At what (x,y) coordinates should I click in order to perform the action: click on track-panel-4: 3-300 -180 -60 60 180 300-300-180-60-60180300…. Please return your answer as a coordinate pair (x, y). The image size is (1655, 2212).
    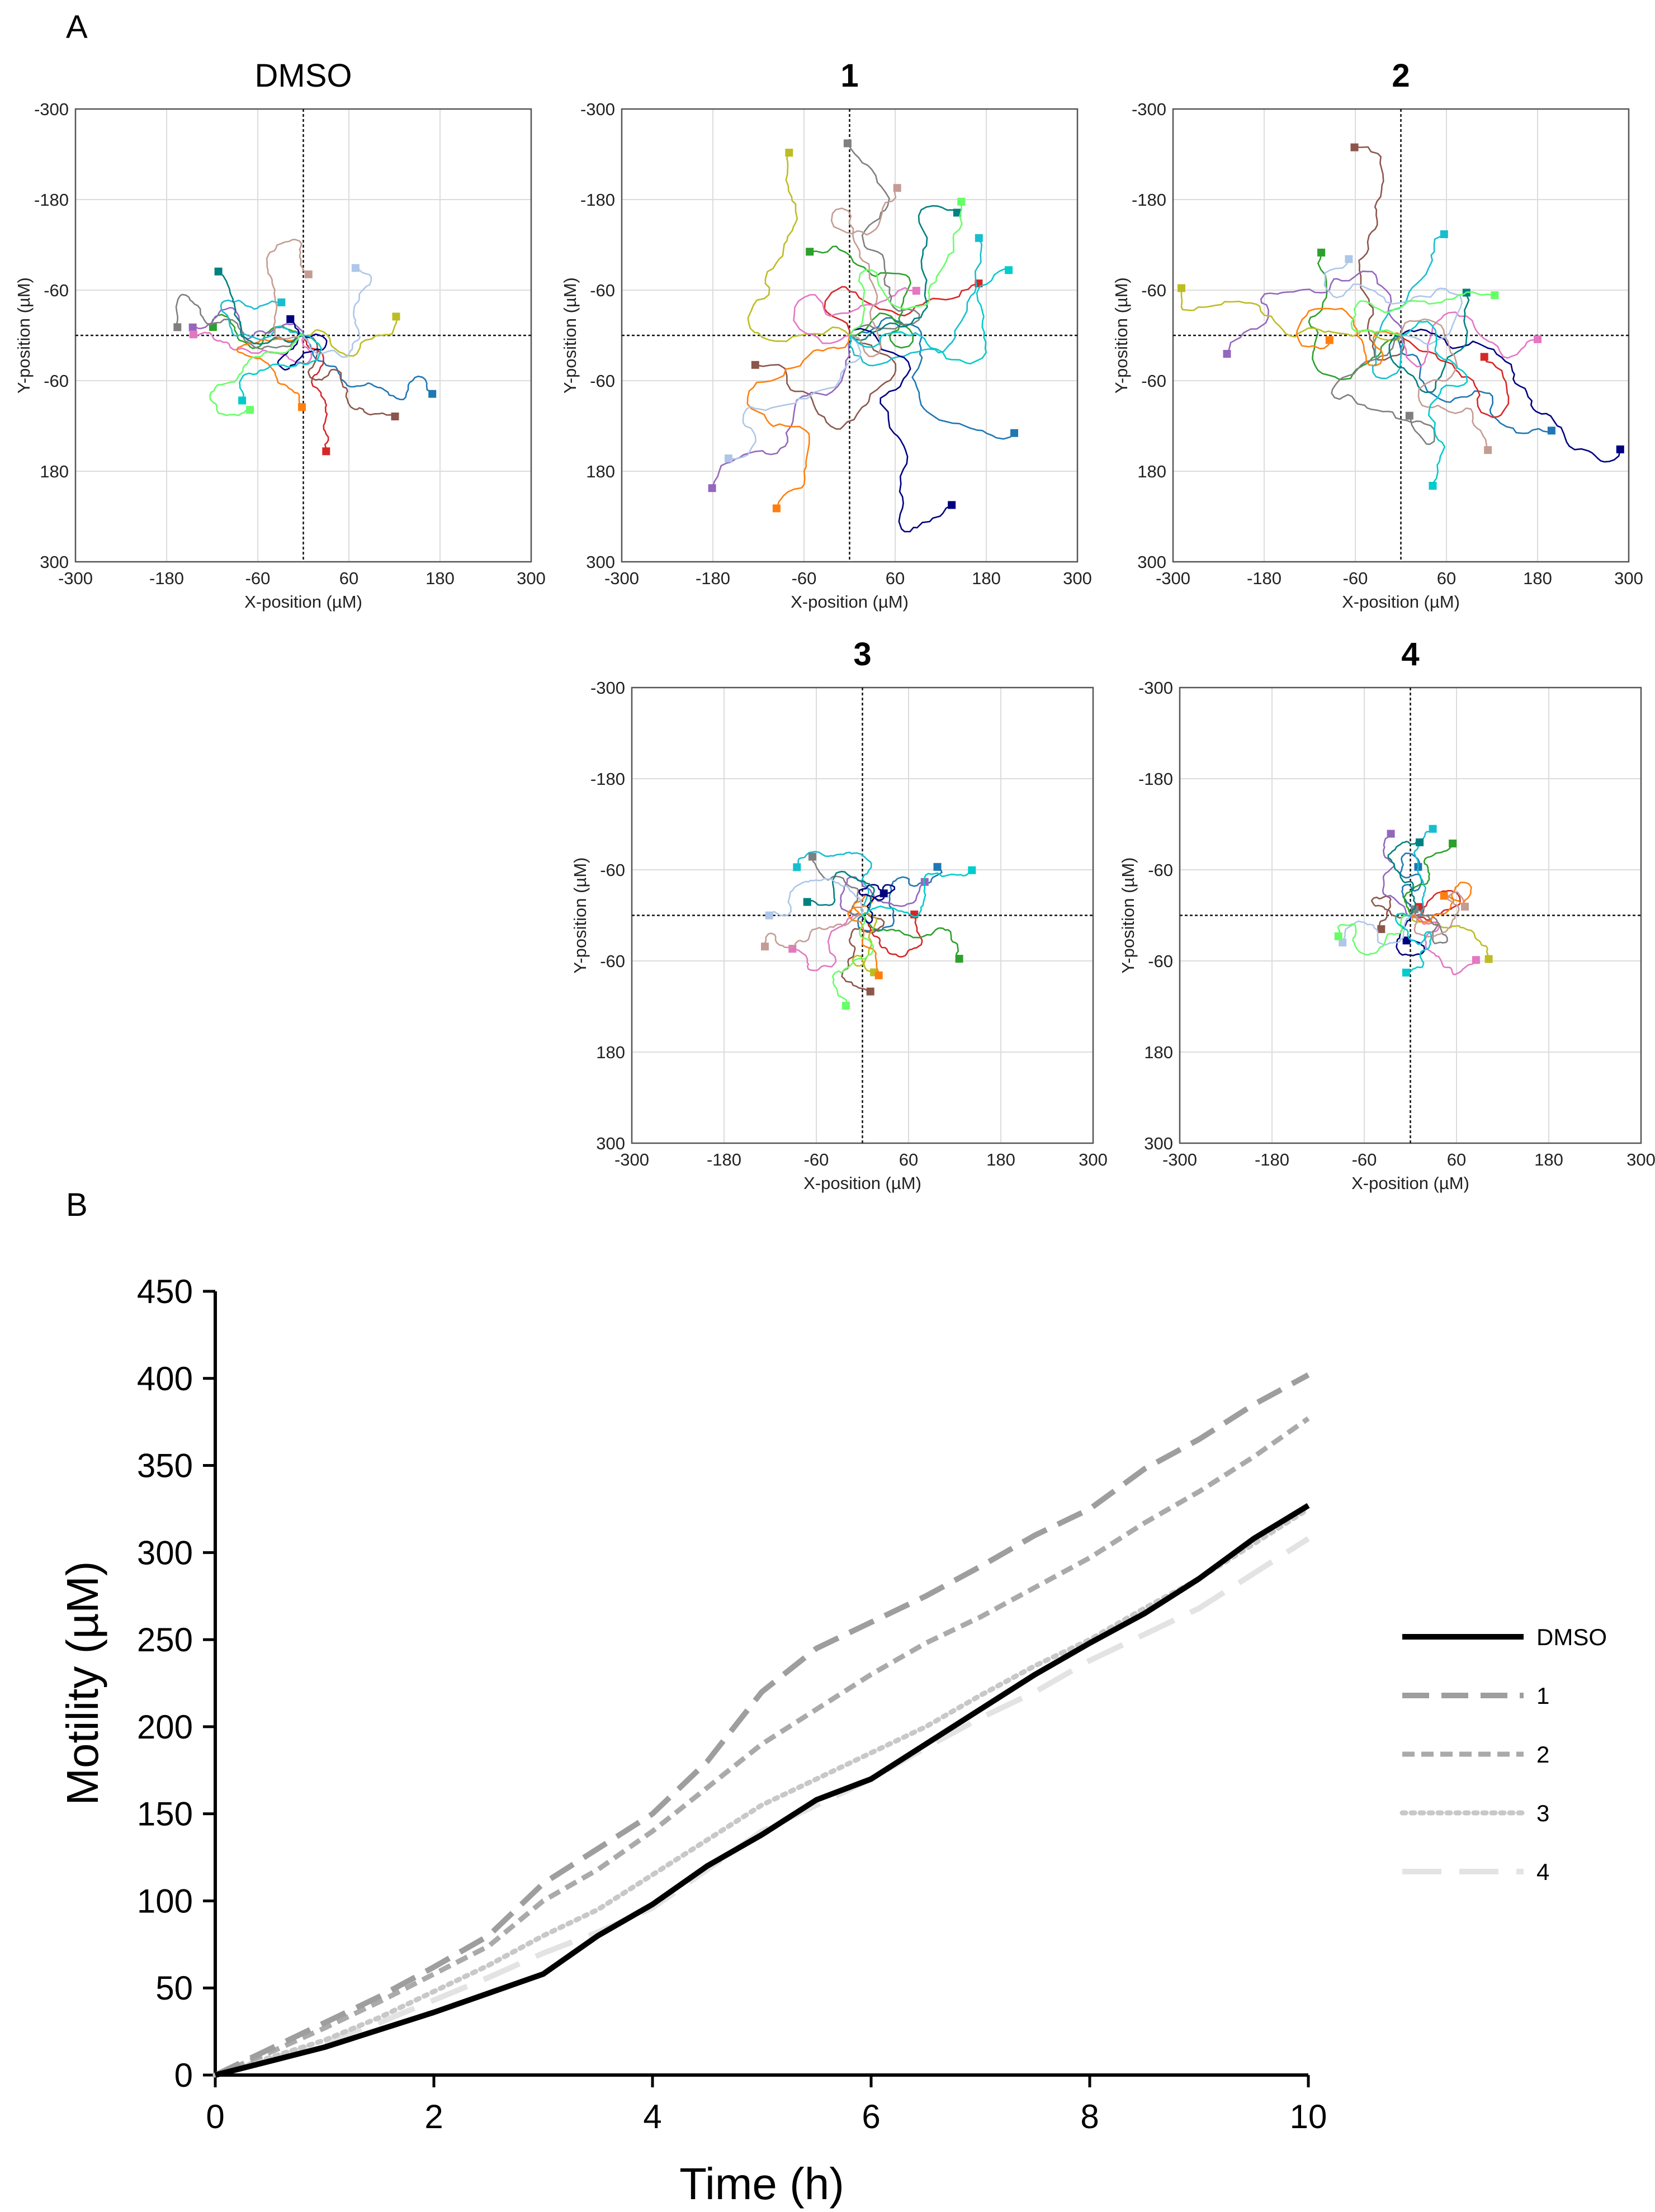
    Looking at the image, I should click on (839, 914).